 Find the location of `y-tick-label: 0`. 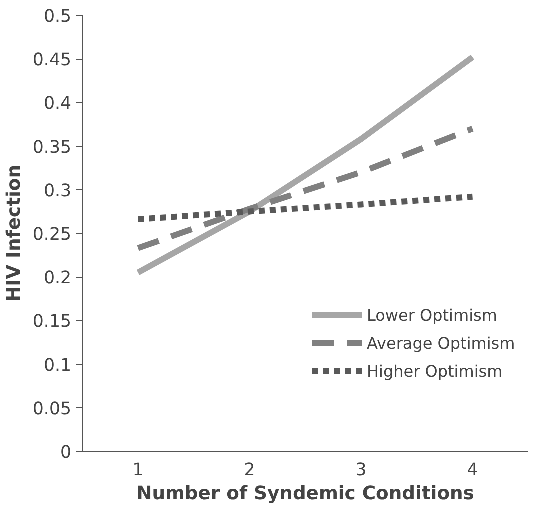

y-tick-label: 0 is located at coordinates (66, 453).